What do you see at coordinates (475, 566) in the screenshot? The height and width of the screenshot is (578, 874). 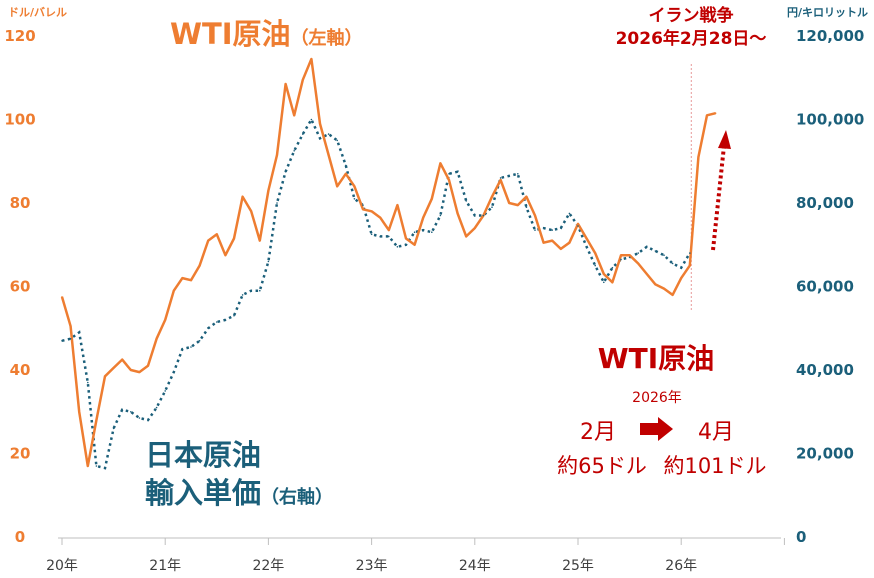 I see `x-tick-label: 24年` at bounding box center [475, 566].